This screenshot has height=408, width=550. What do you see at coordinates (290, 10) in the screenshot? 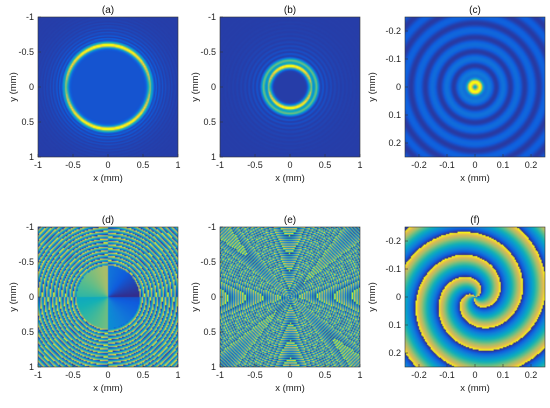
I see `panel-title: (b)` at bounding box center [290, 10].